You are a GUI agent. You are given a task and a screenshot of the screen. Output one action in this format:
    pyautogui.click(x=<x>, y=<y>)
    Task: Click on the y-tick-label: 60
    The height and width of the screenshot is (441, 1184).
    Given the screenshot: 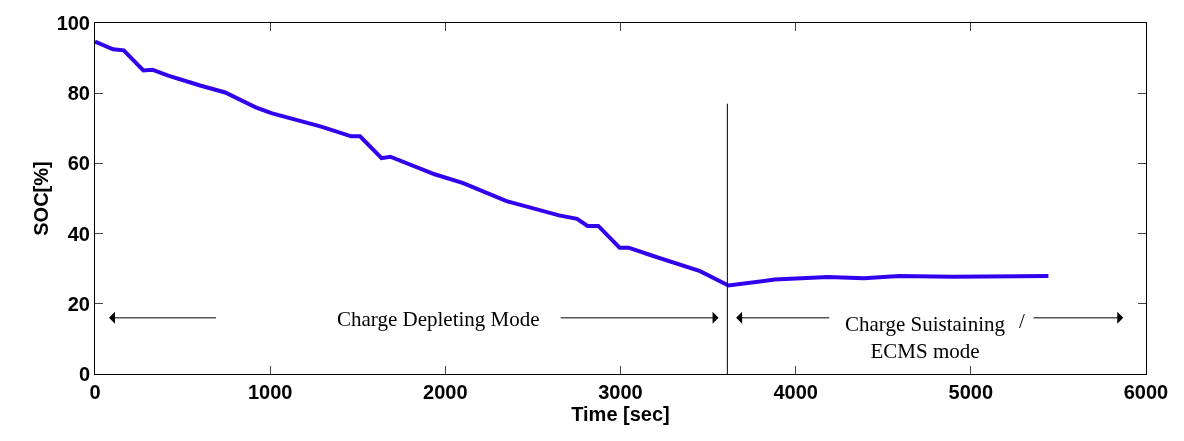 What is the action you would take?
    pyautogui.click(x=78, y=163)
    